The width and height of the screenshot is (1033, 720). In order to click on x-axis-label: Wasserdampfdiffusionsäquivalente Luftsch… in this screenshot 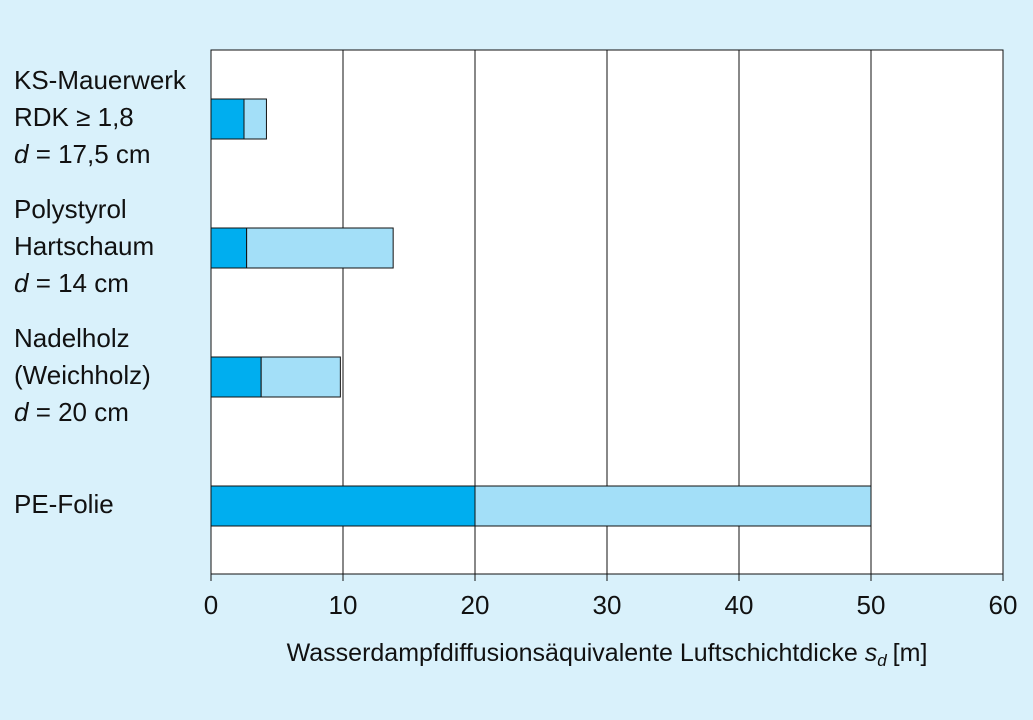, I will do `click(607, 655)`.